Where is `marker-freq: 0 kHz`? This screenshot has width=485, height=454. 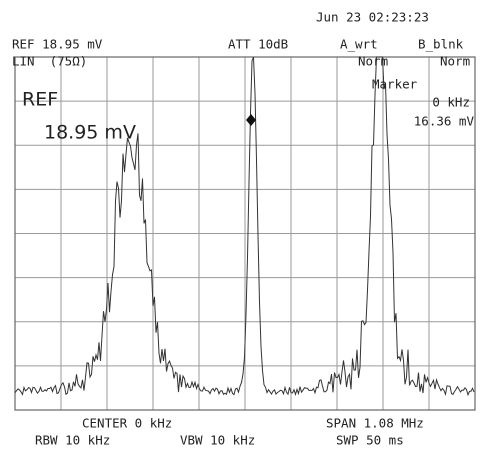 marker-freq: 0 kHz is located at coordinates (451, 102).